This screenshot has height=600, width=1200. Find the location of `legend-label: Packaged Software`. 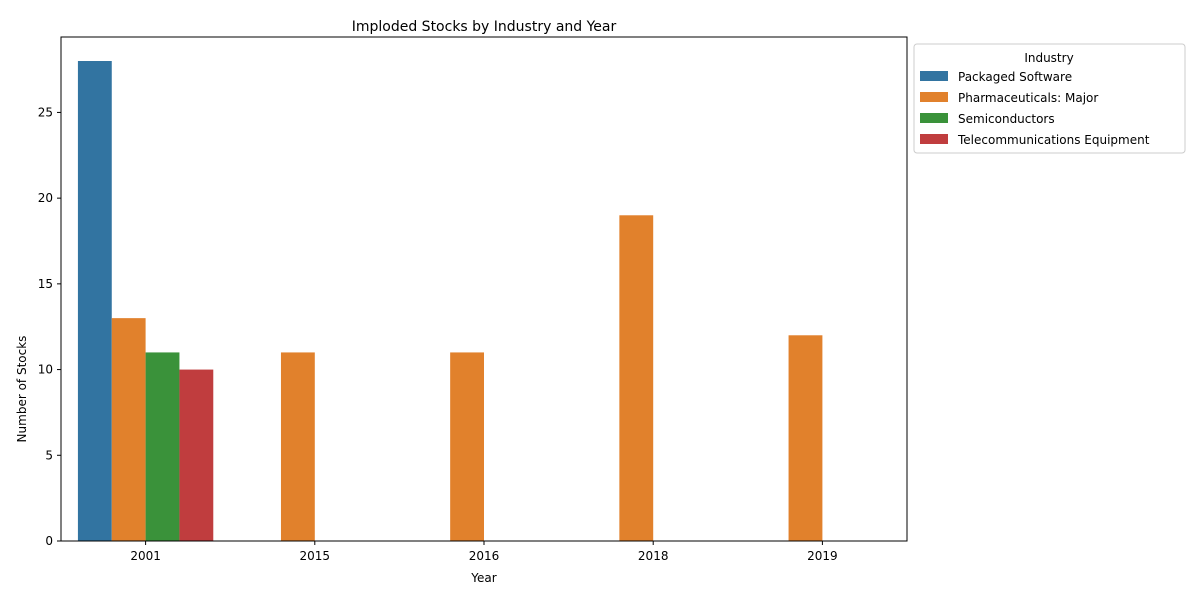

legend-label: Packaged Software is located at coordinates (1015, 77).